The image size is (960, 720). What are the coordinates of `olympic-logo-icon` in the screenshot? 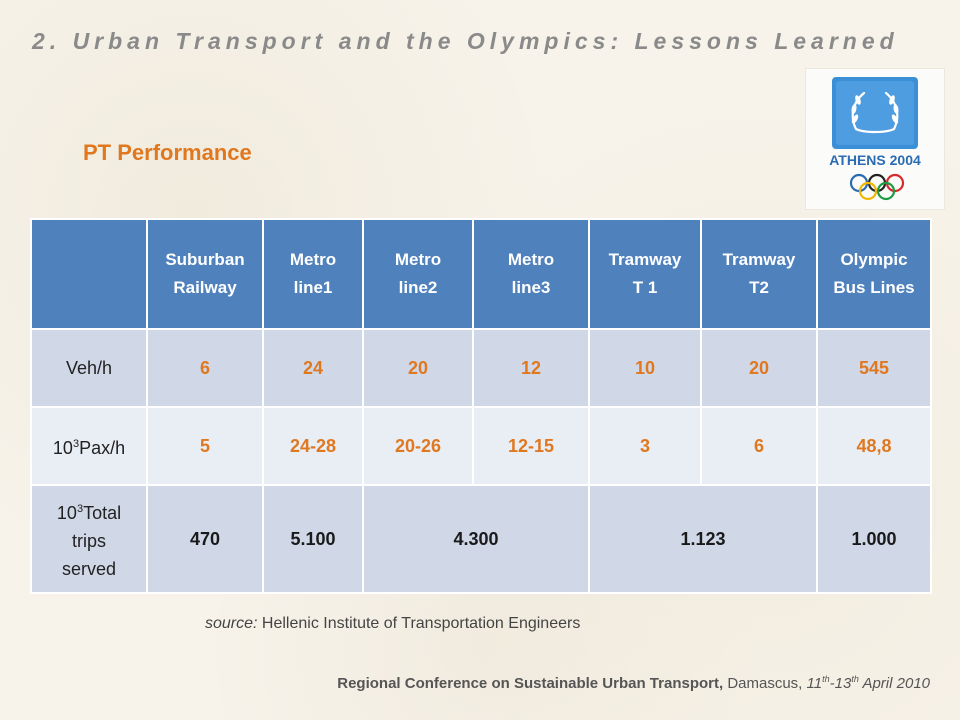 It's located at (875, 139).